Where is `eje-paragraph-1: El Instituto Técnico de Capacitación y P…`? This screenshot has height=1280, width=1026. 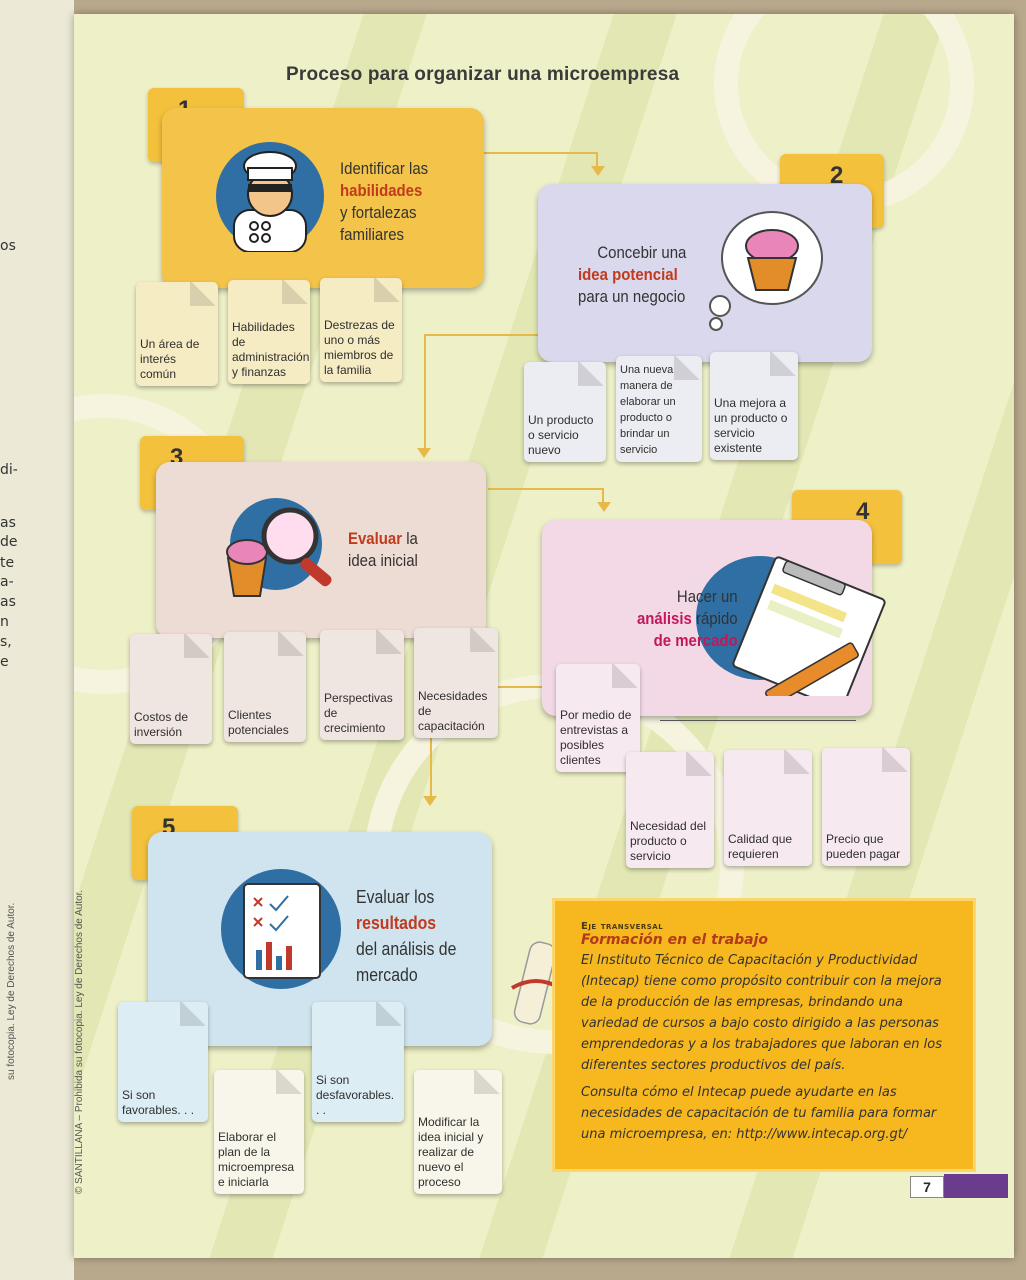
eje-paragraph-1: El Instituto Técnico de Capacitación y P… is located at coordinates (762, 1013).